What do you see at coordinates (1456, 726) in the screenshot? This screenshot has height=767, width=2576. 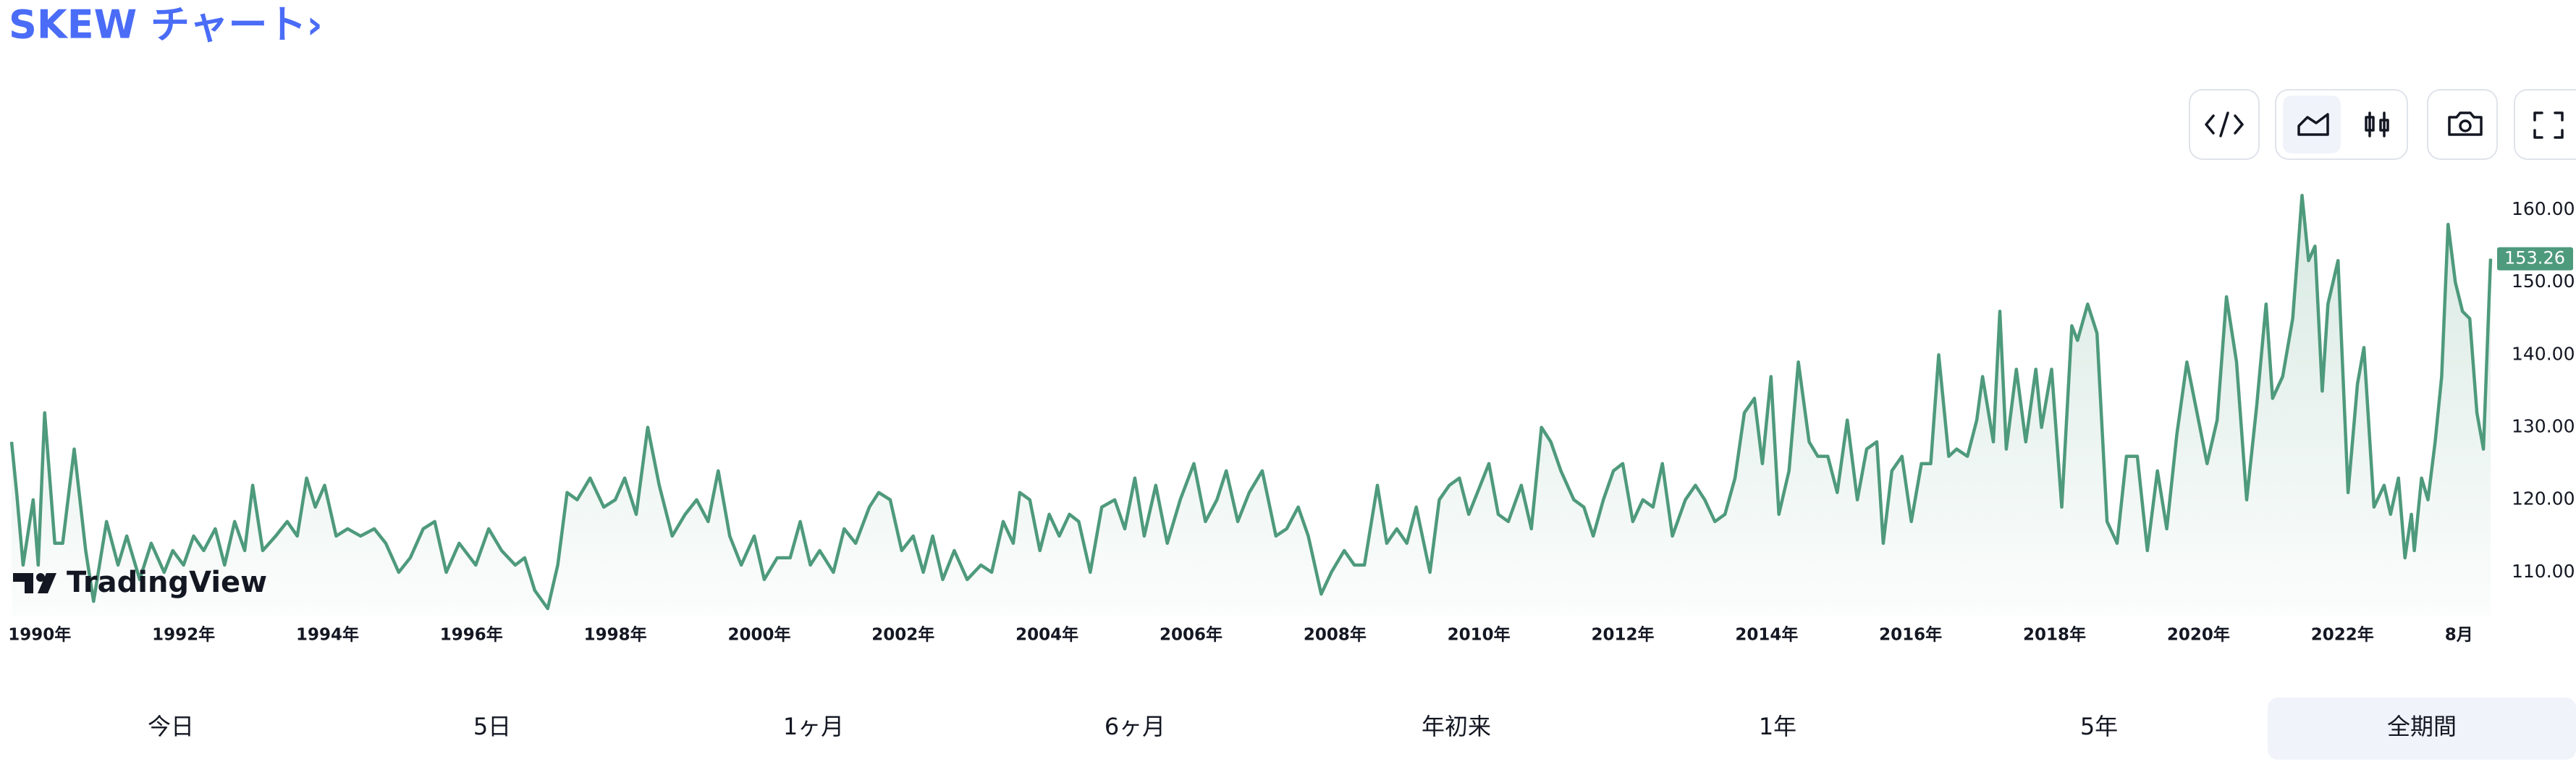 I see `range-button: 年初来` at bounding box center [1456, 726].